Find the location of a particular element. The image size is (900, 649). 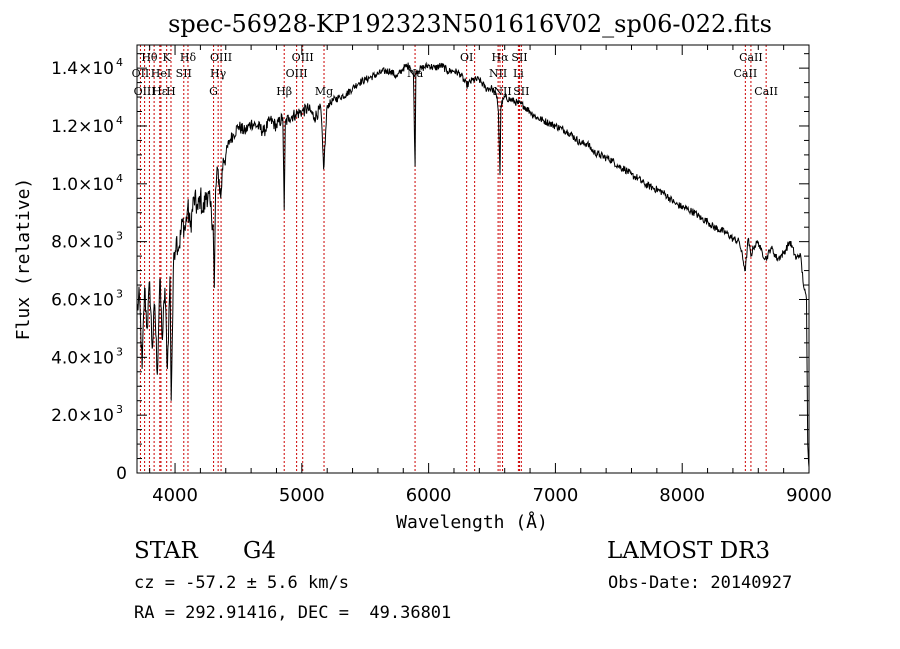

line-label: K is located at coordinates (167, 57).